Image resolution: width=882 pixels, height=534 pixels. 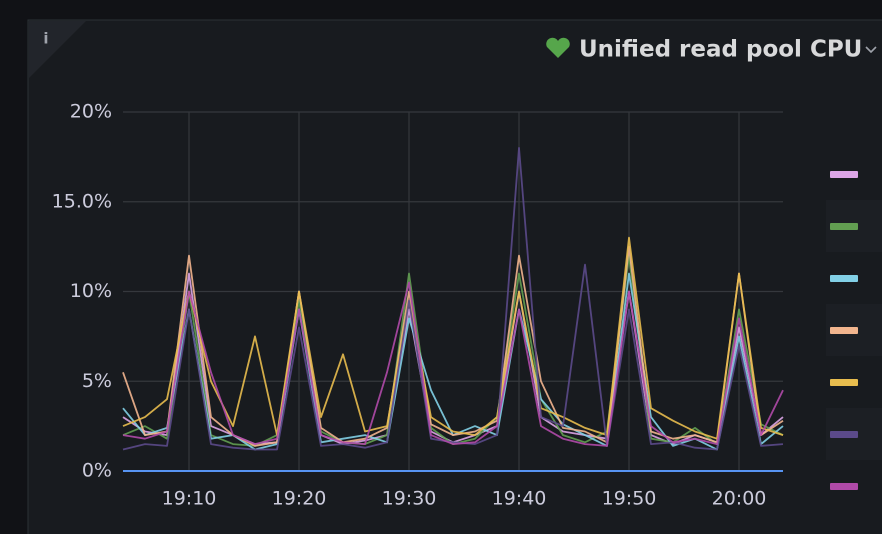 What do you see at coordinates (91, 291) in the screenshot?
I see `y-tick-label: 10%` at bounding box center [91, 291].